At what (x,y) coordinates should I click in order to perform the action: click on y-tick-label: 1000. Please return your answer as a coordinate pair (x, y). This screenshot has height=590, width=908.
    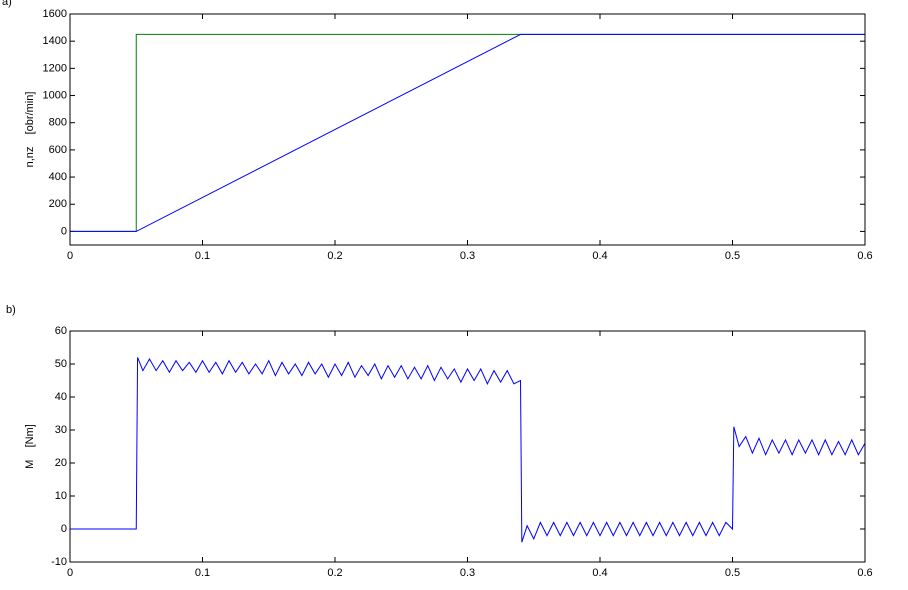
    Looking at the image, I should click on (55, 95).